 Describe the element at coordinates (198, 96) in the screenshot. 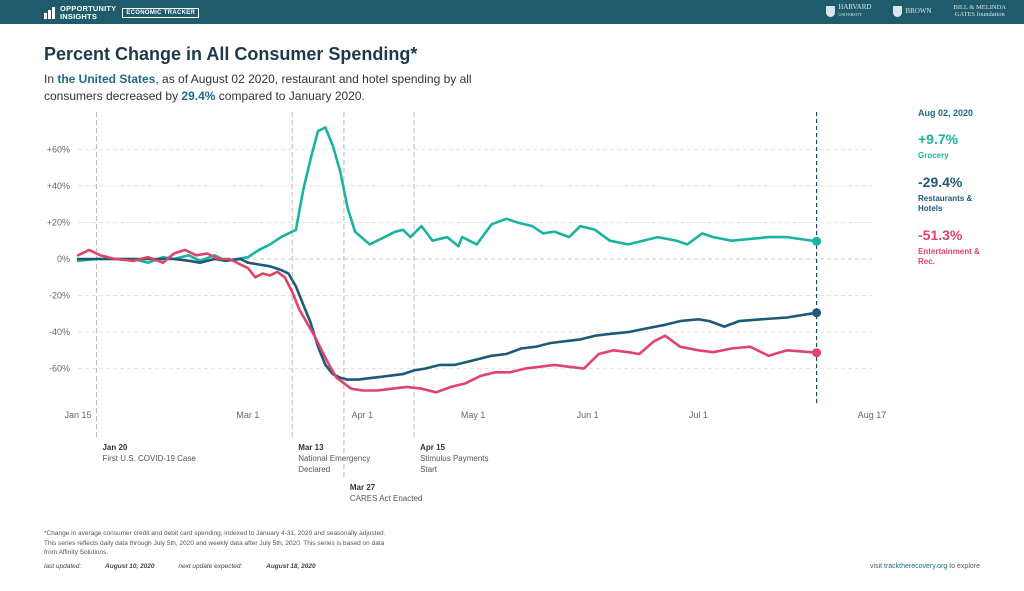

I see `subtitle-value: 29.4%` at that location.